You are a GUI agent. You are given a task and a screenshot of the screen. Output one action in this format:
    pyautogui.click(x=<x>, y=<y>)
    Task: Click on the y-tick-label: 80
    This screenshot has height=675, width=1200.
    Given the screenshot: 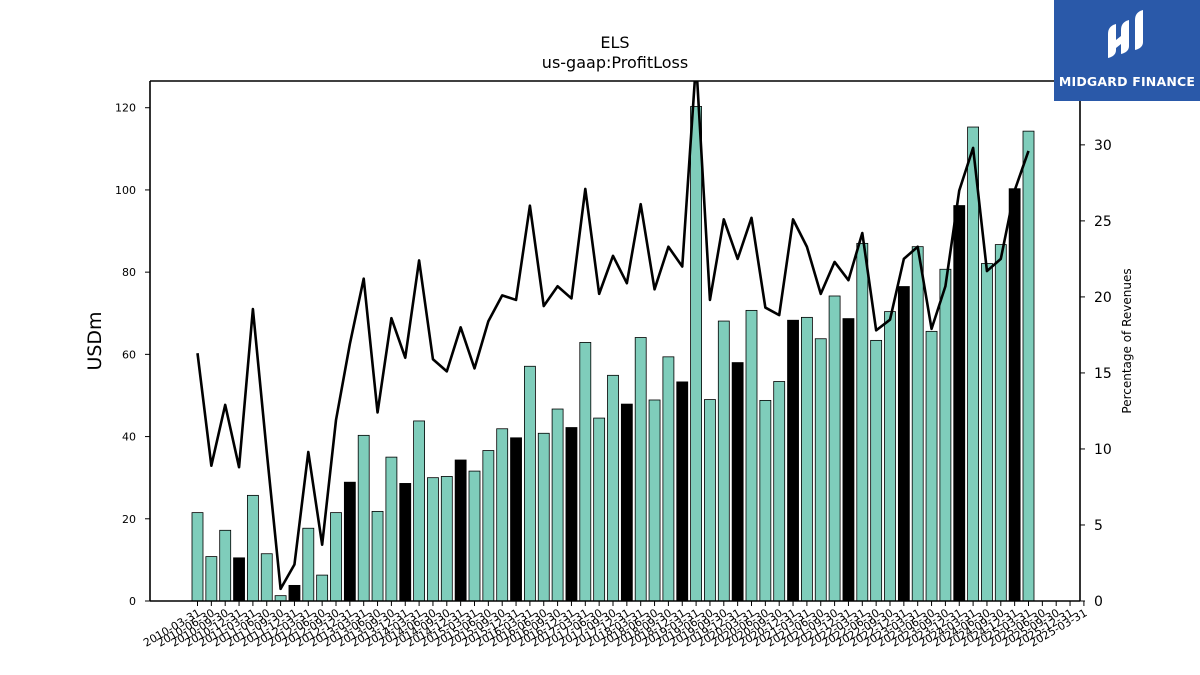 What is the action you would take?
    pyautogui.click(x=129, y=272)
    